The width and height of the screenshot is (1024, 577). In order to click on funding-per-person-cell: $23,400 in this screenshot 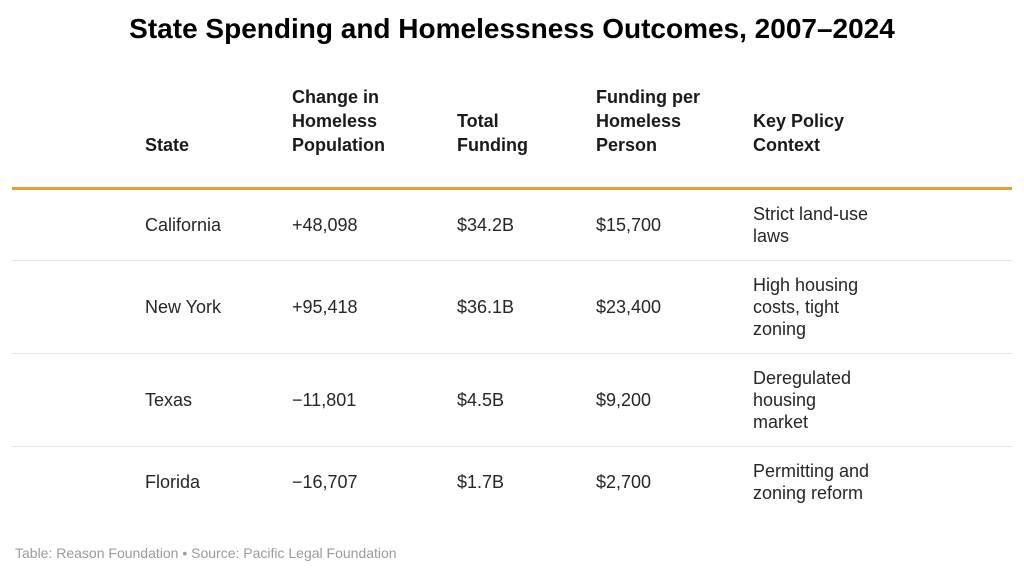, I will do `click(674, 307)`.